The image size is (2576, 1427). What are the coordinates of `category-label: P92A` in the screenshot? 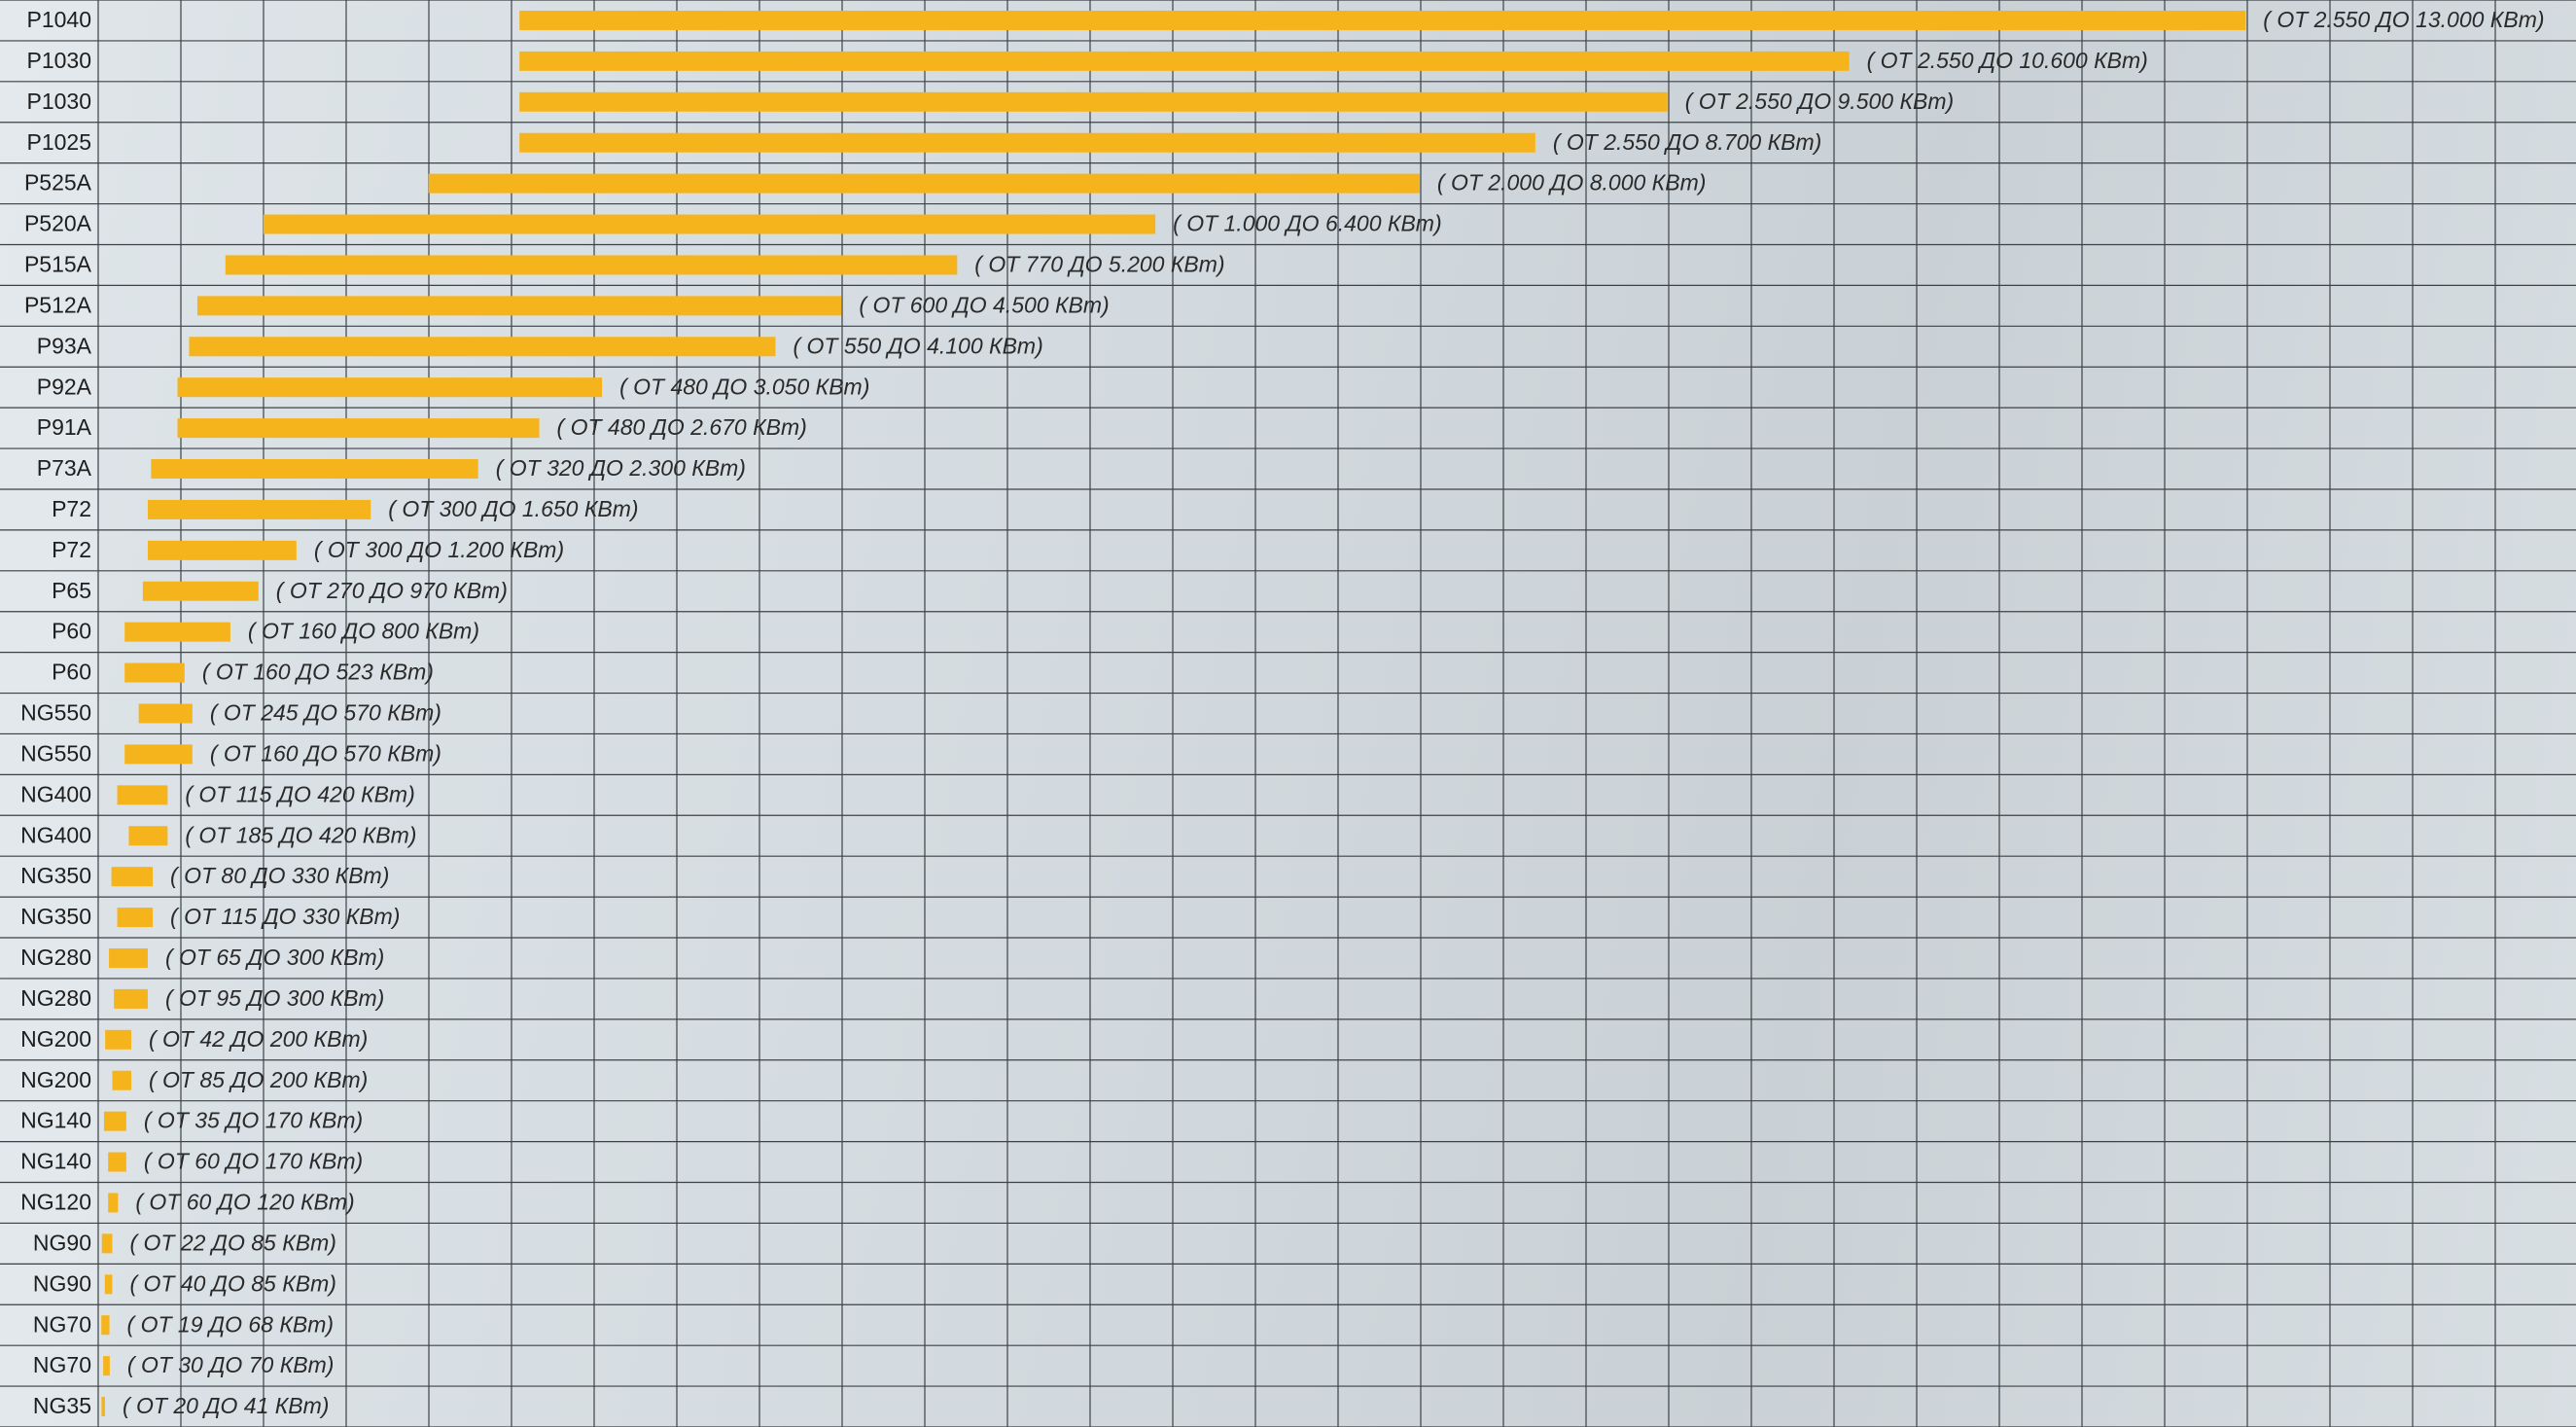 It's located at (64, 386).